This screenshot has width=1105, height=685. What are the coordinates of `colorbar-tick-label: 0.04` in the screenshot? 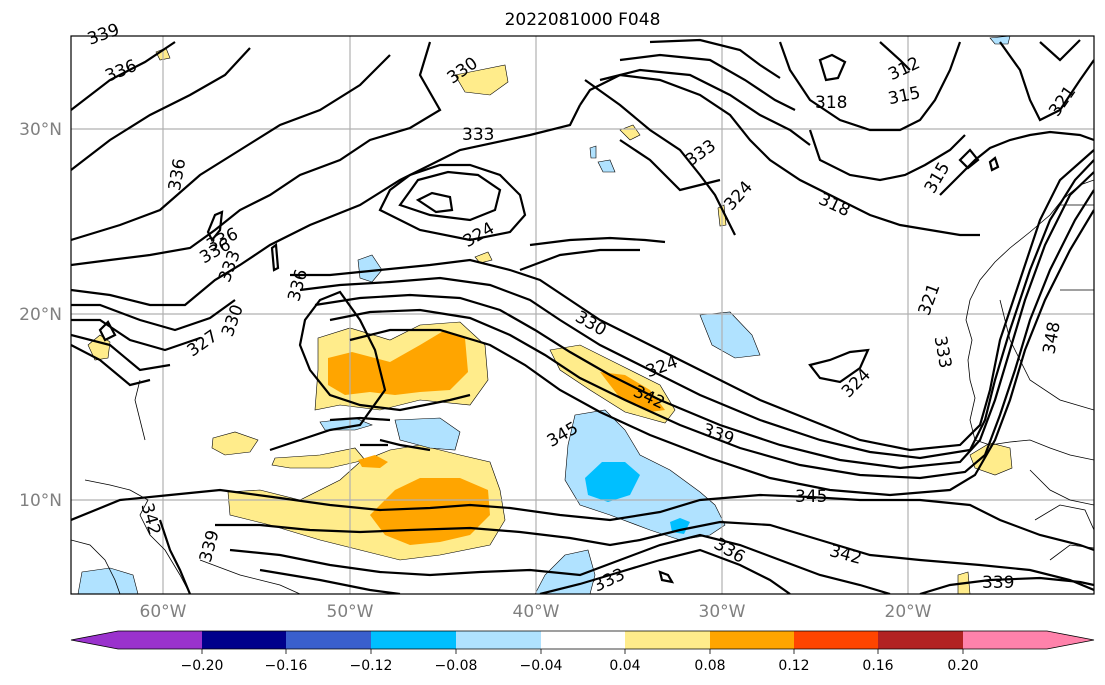 It's located at (624, 666).